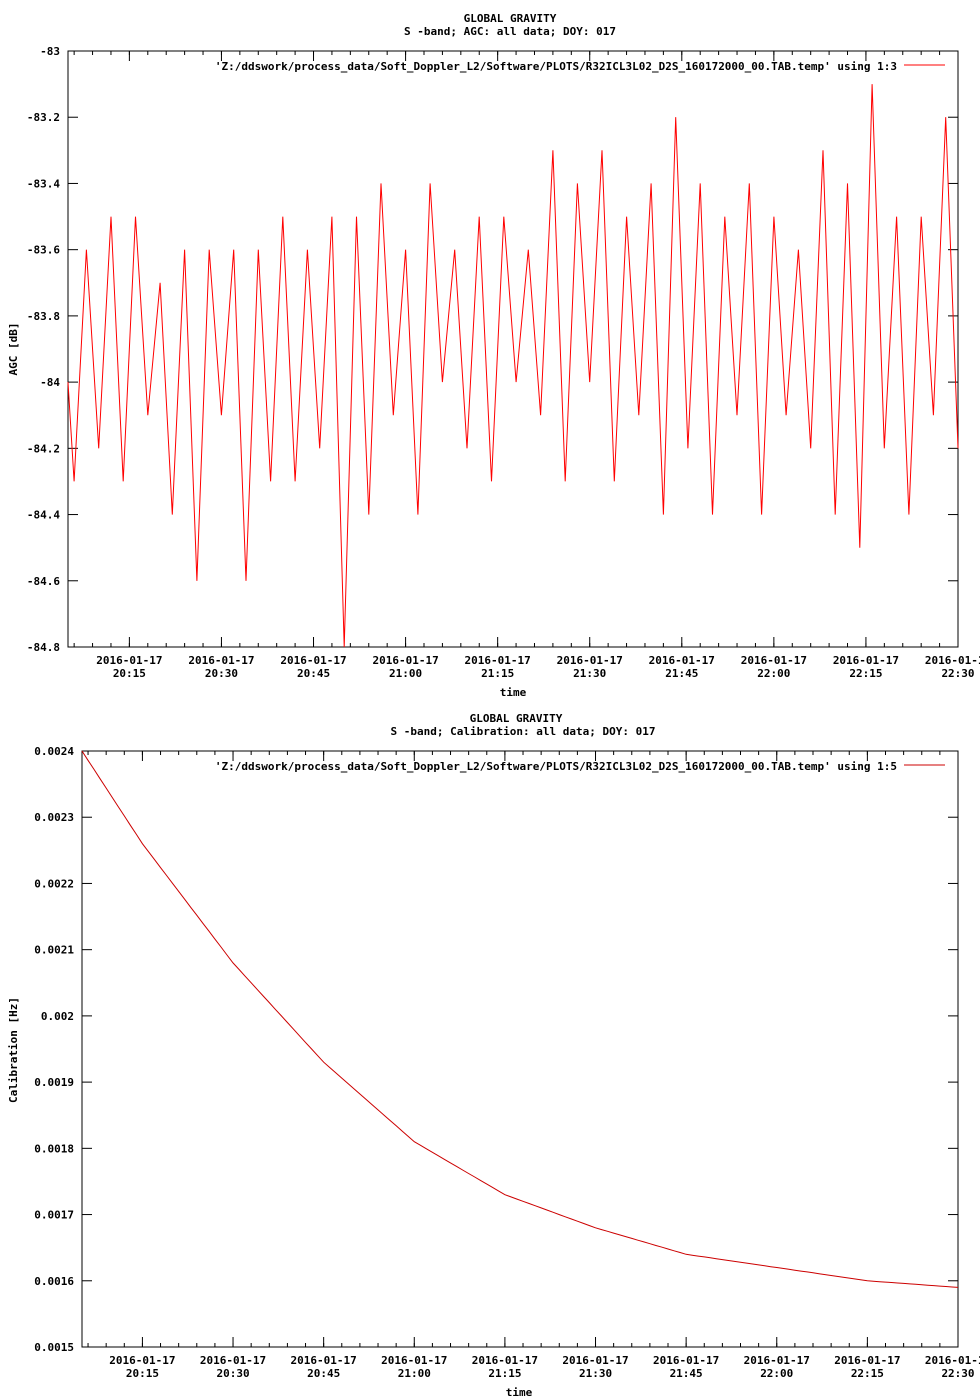  What do you see at coordinates (43, 117) in the screenshot?
I see `y-tick-label: -83.2` at bounding box center [43, 117].